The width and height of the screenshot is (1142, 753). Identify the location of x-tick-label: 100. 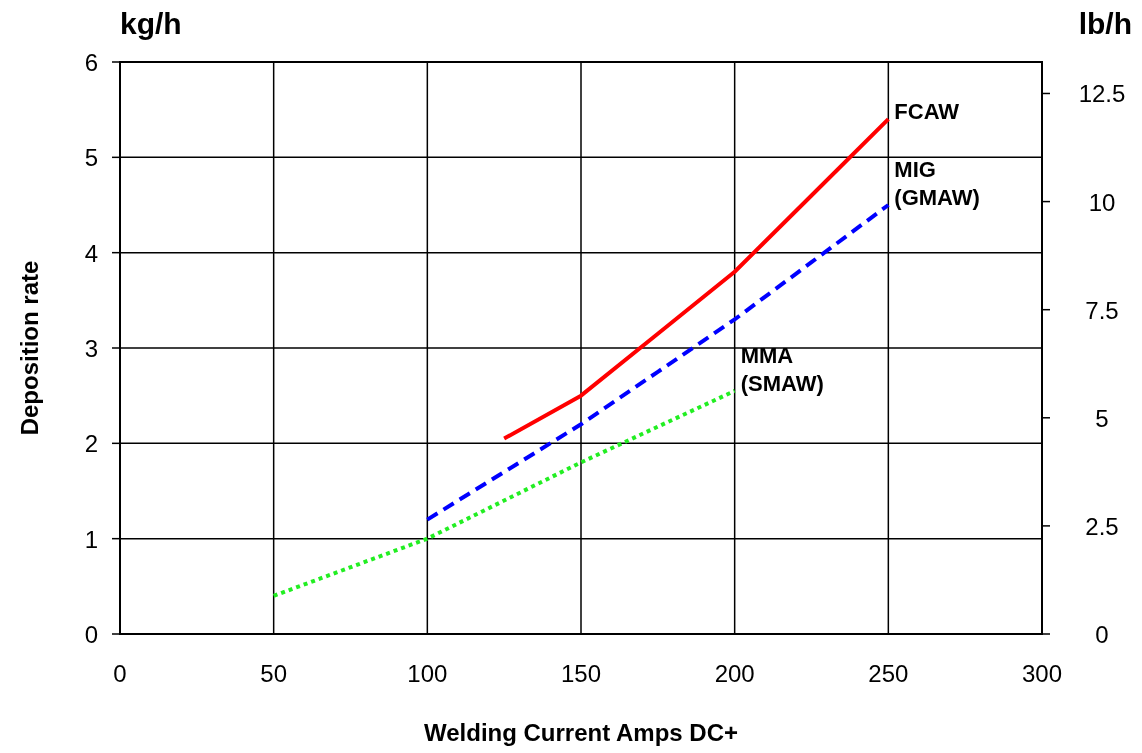
(427, 673).